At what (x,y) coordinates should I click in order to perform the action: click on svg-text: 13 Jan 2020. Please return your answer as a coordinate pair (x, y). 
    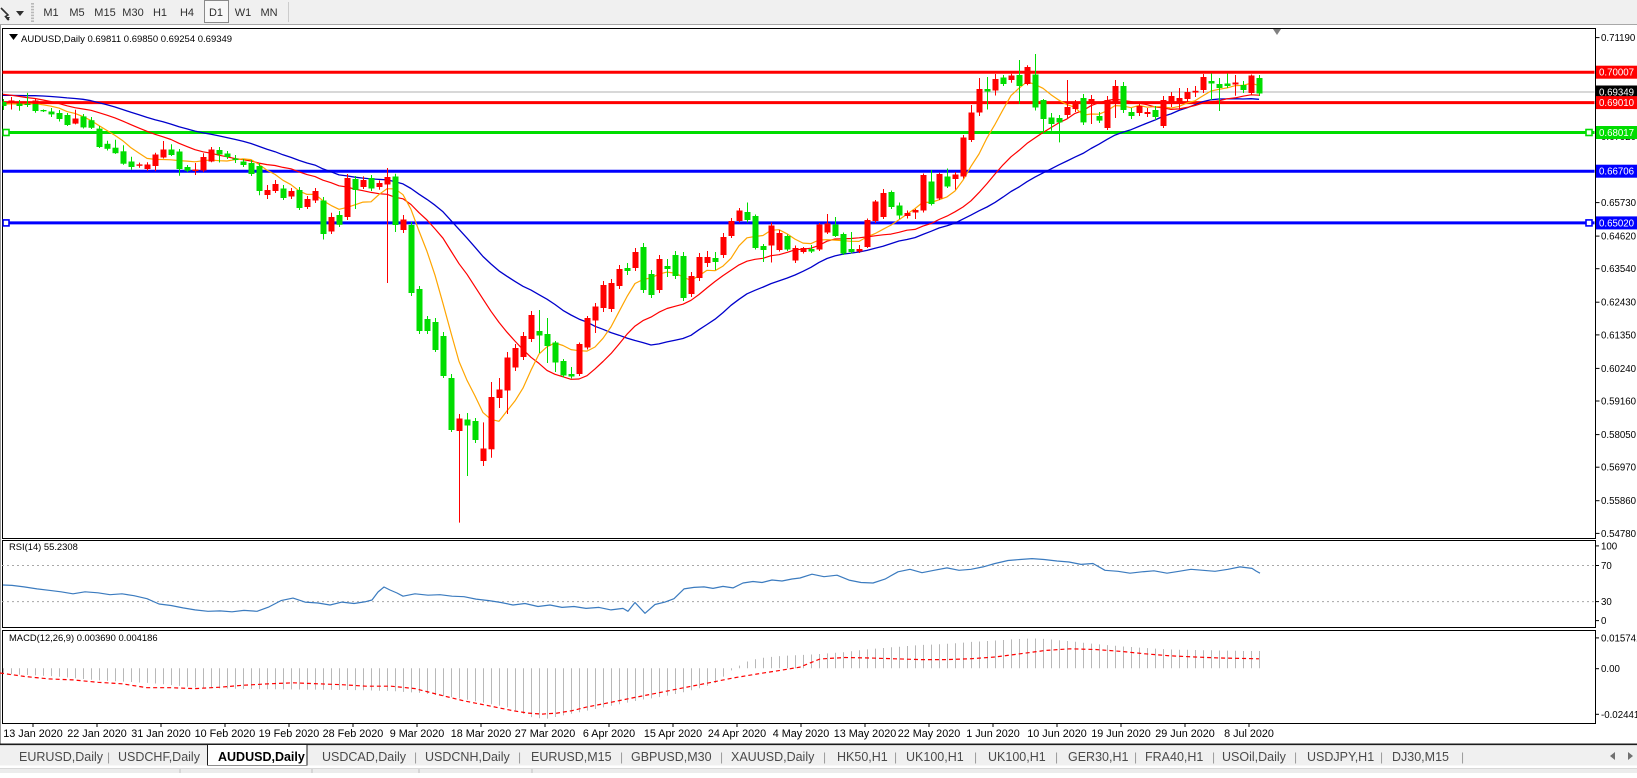
    Looking at the image, I should click on (32, 734).